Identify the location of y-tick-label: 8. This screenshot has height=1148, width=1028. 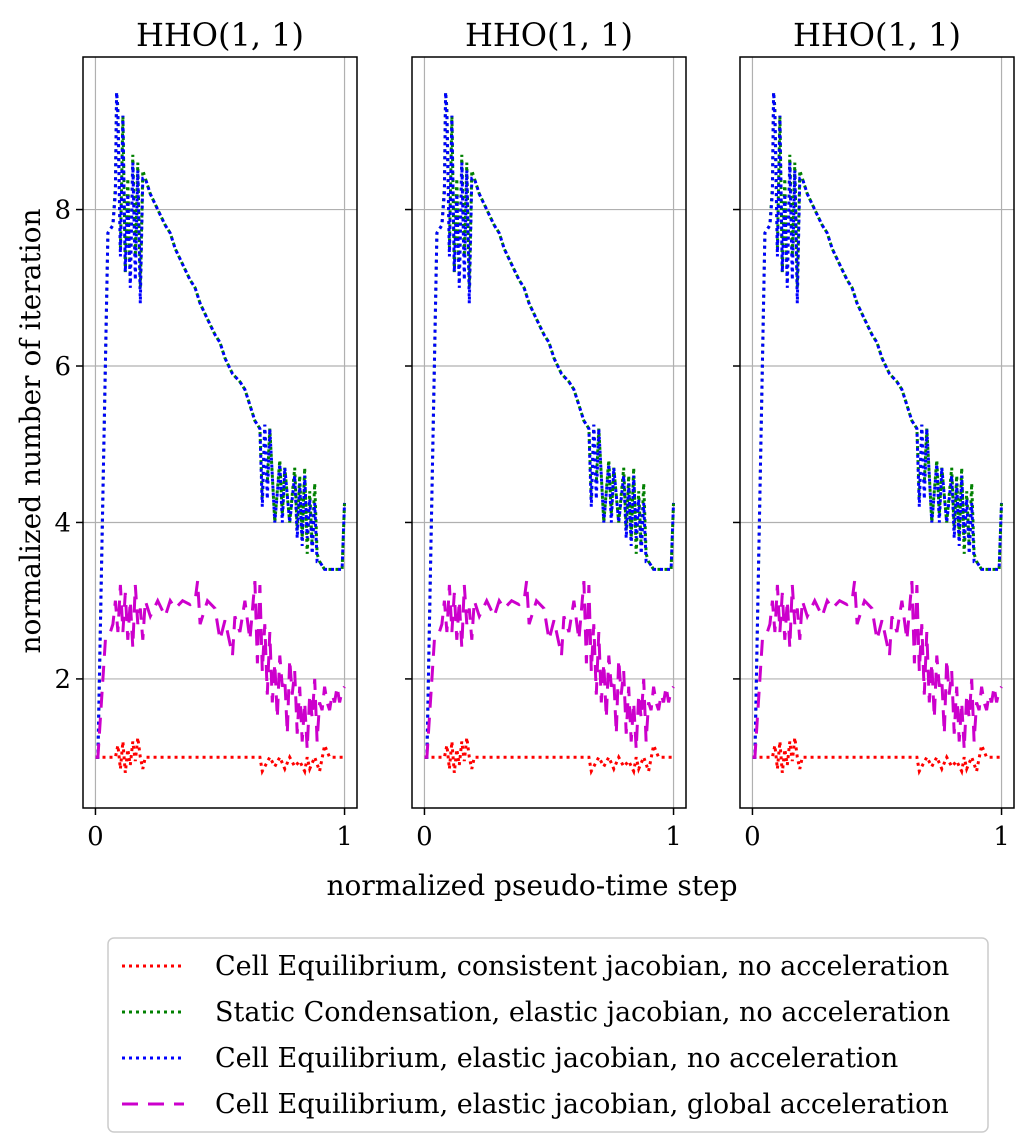
(62, 211).